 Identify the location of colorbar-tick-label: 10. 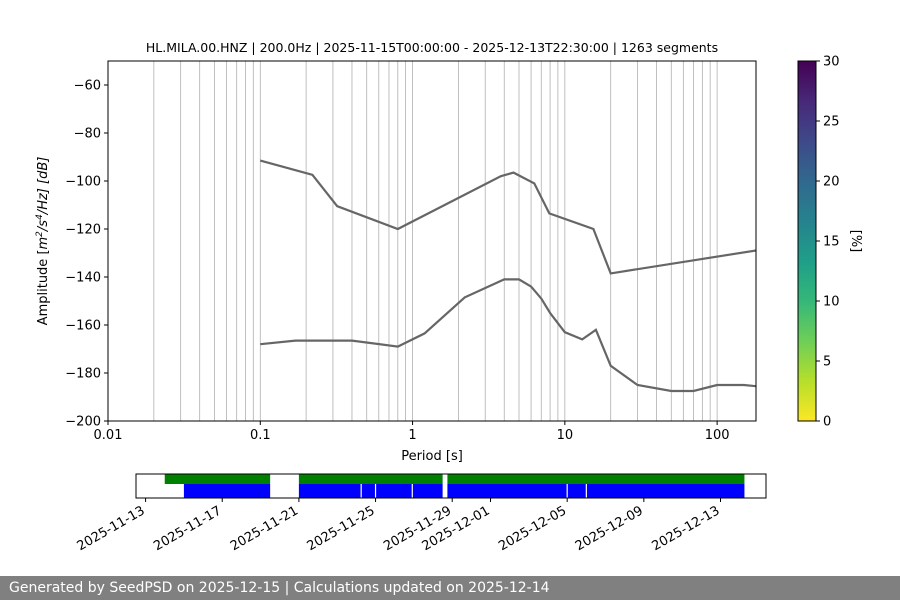
(831, 302).